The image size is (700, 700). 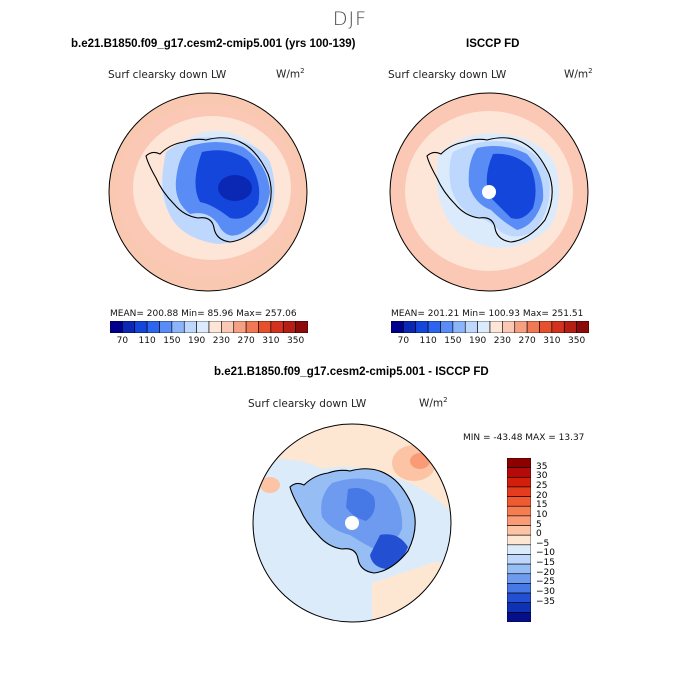 I want to click on colorbar-tick-label: 35, so click(x=542, y=466).